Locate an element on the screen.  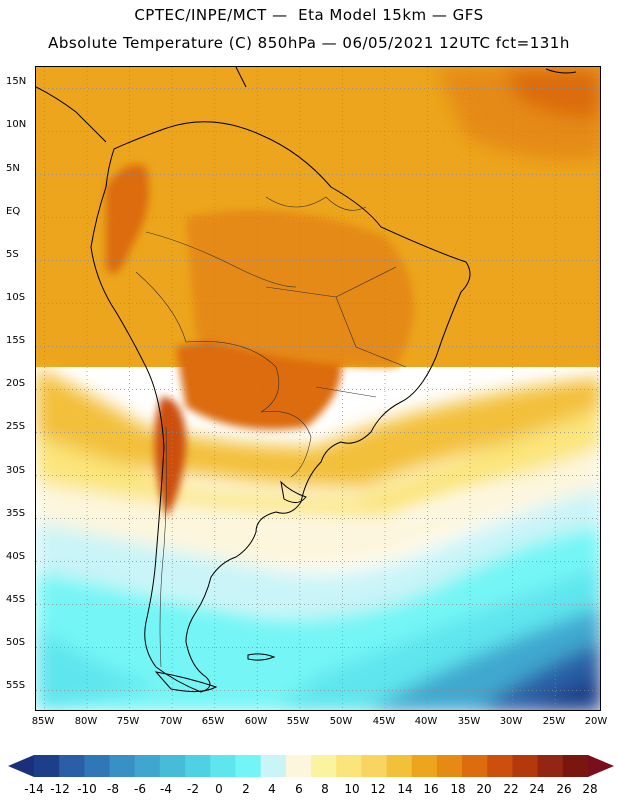
colorbar-tick-label: 2 is located at coordinates (246, 789).